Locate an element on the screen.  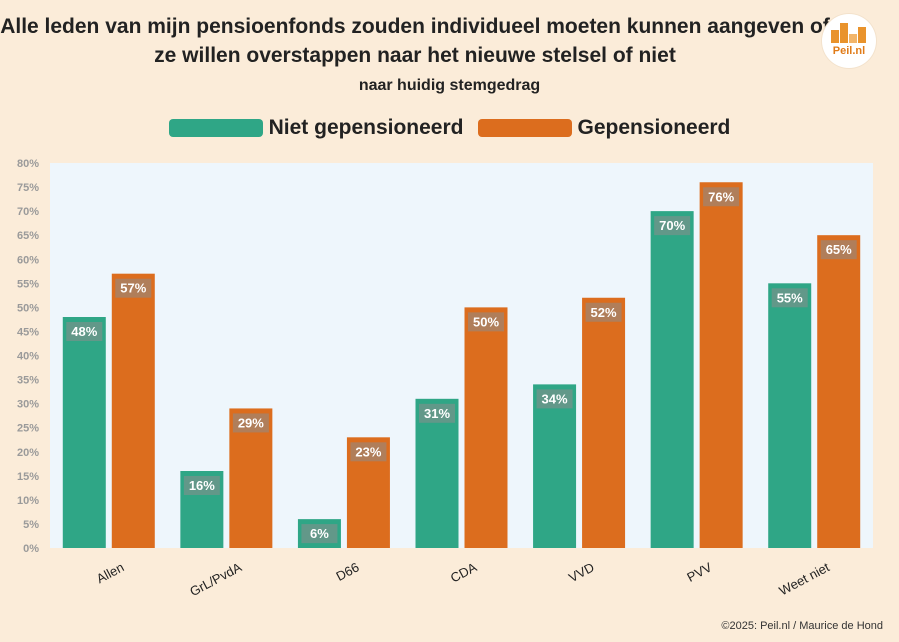
legend-swatch-niet-gepensioneerd is located at coordinates (215, 128).